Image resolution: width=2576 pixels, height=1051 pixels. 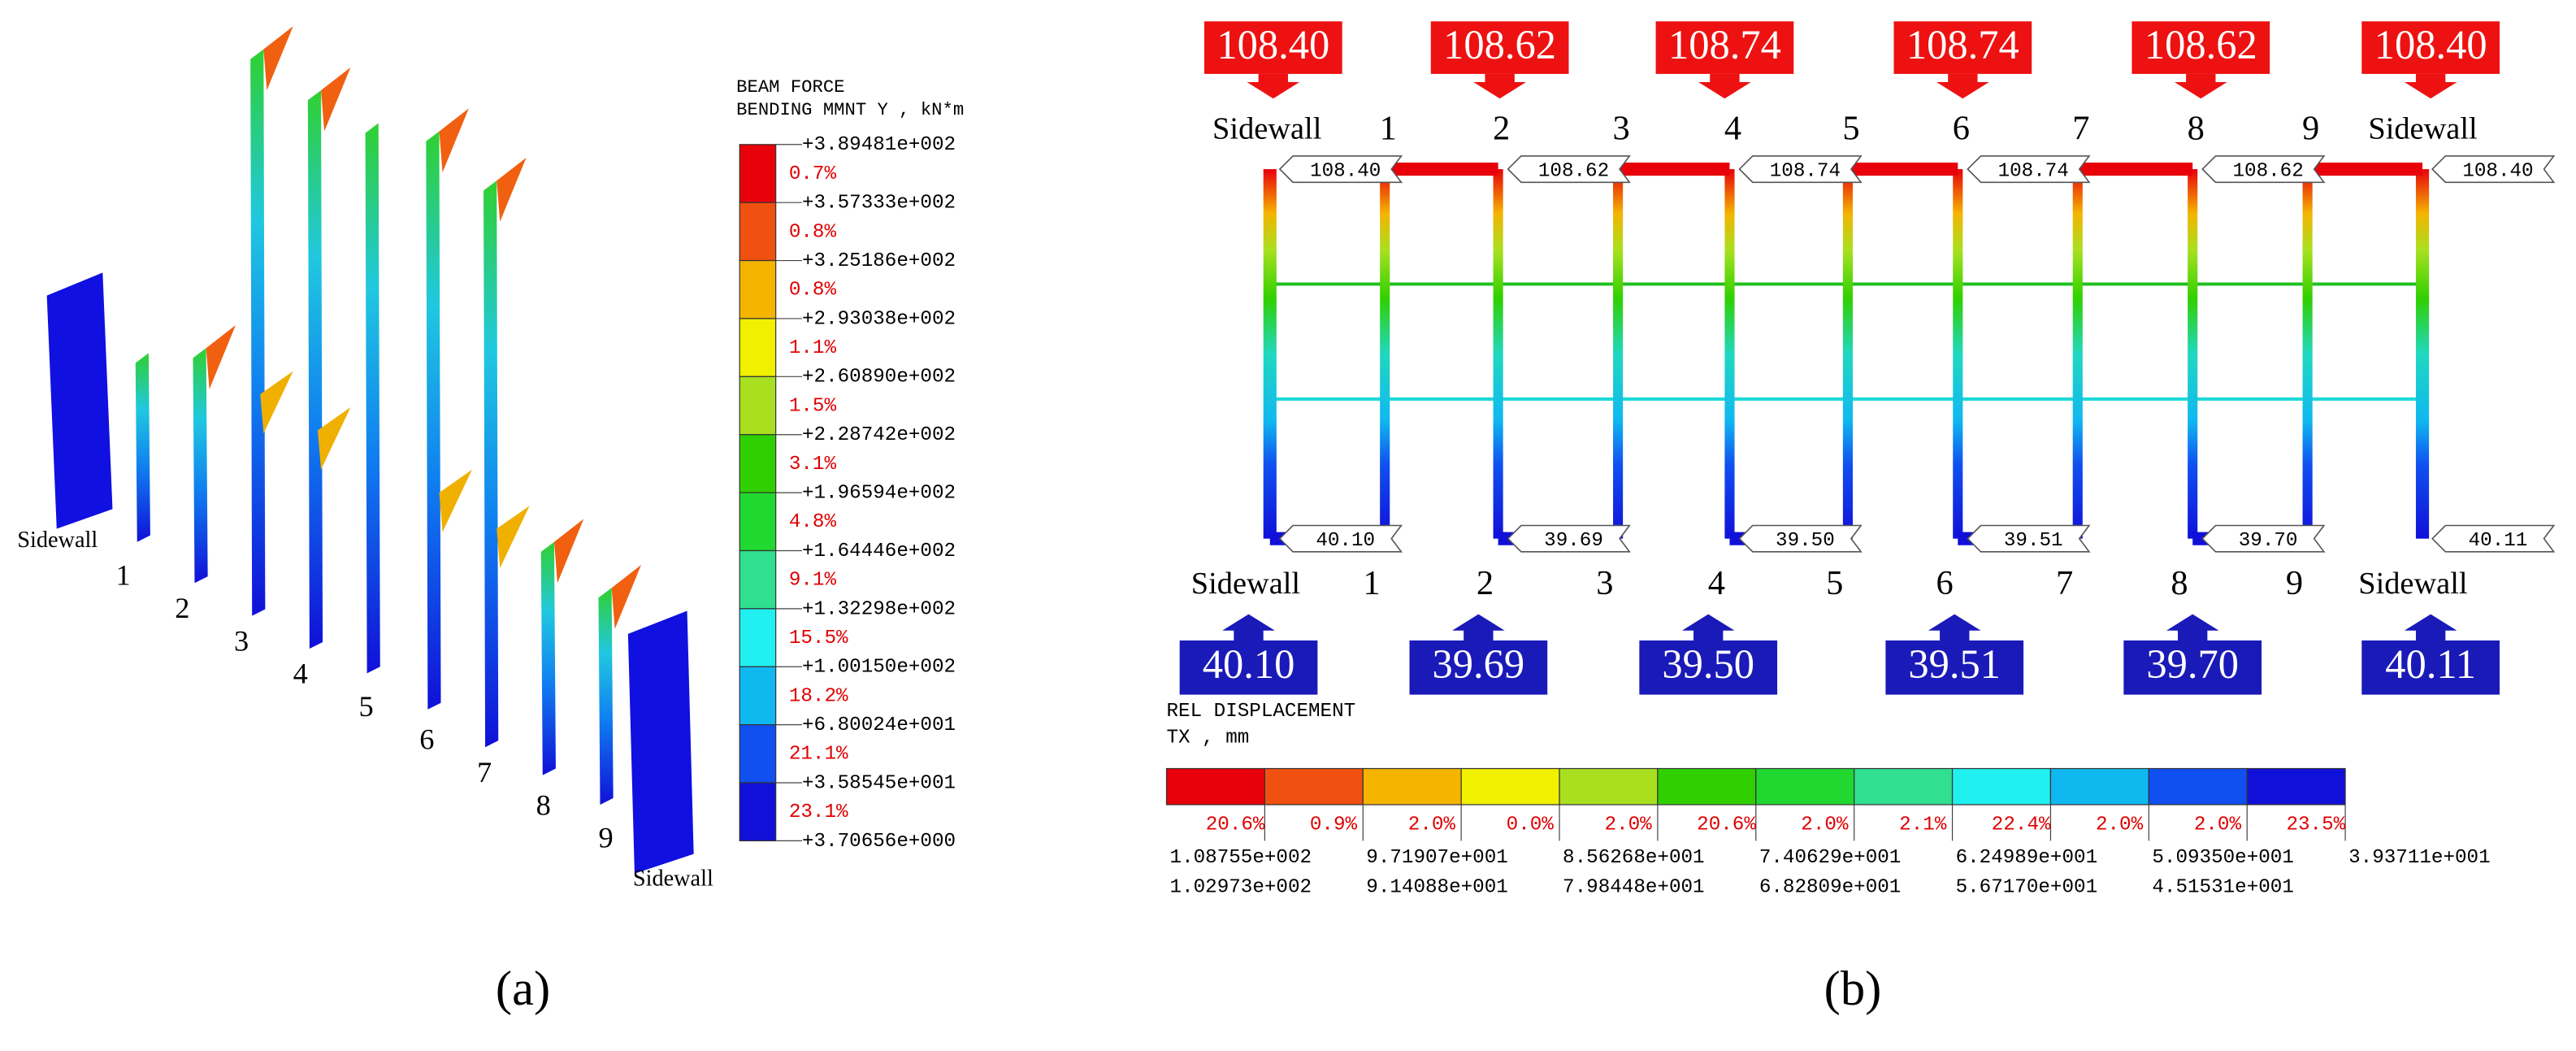 What do you see at coordinates (813, 522) in the screenshot?
I see `legend-percent: 4.8%` at bounding box center [813, 522].